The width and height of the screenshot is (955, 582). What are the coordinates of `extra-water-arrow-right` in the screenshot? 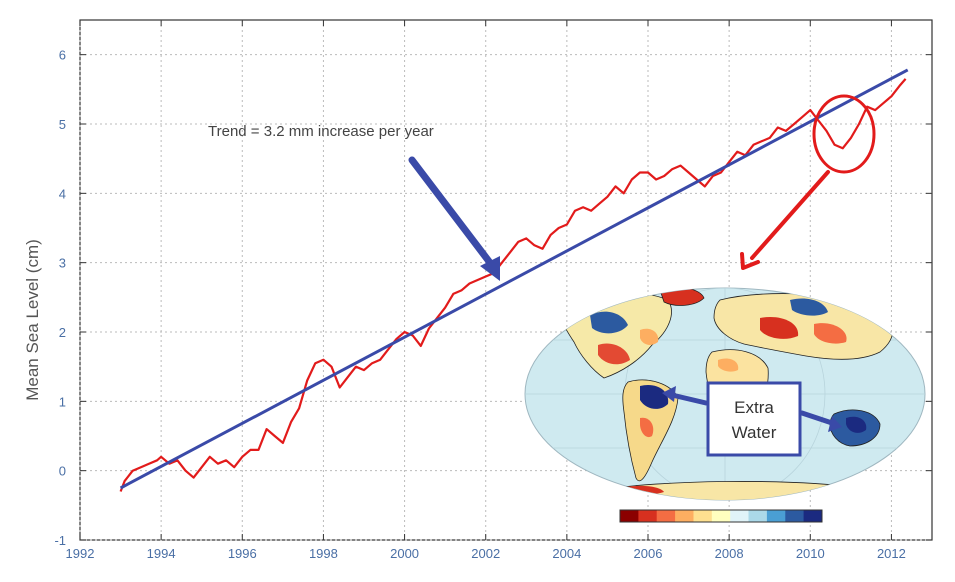 It's located at (820, 421).